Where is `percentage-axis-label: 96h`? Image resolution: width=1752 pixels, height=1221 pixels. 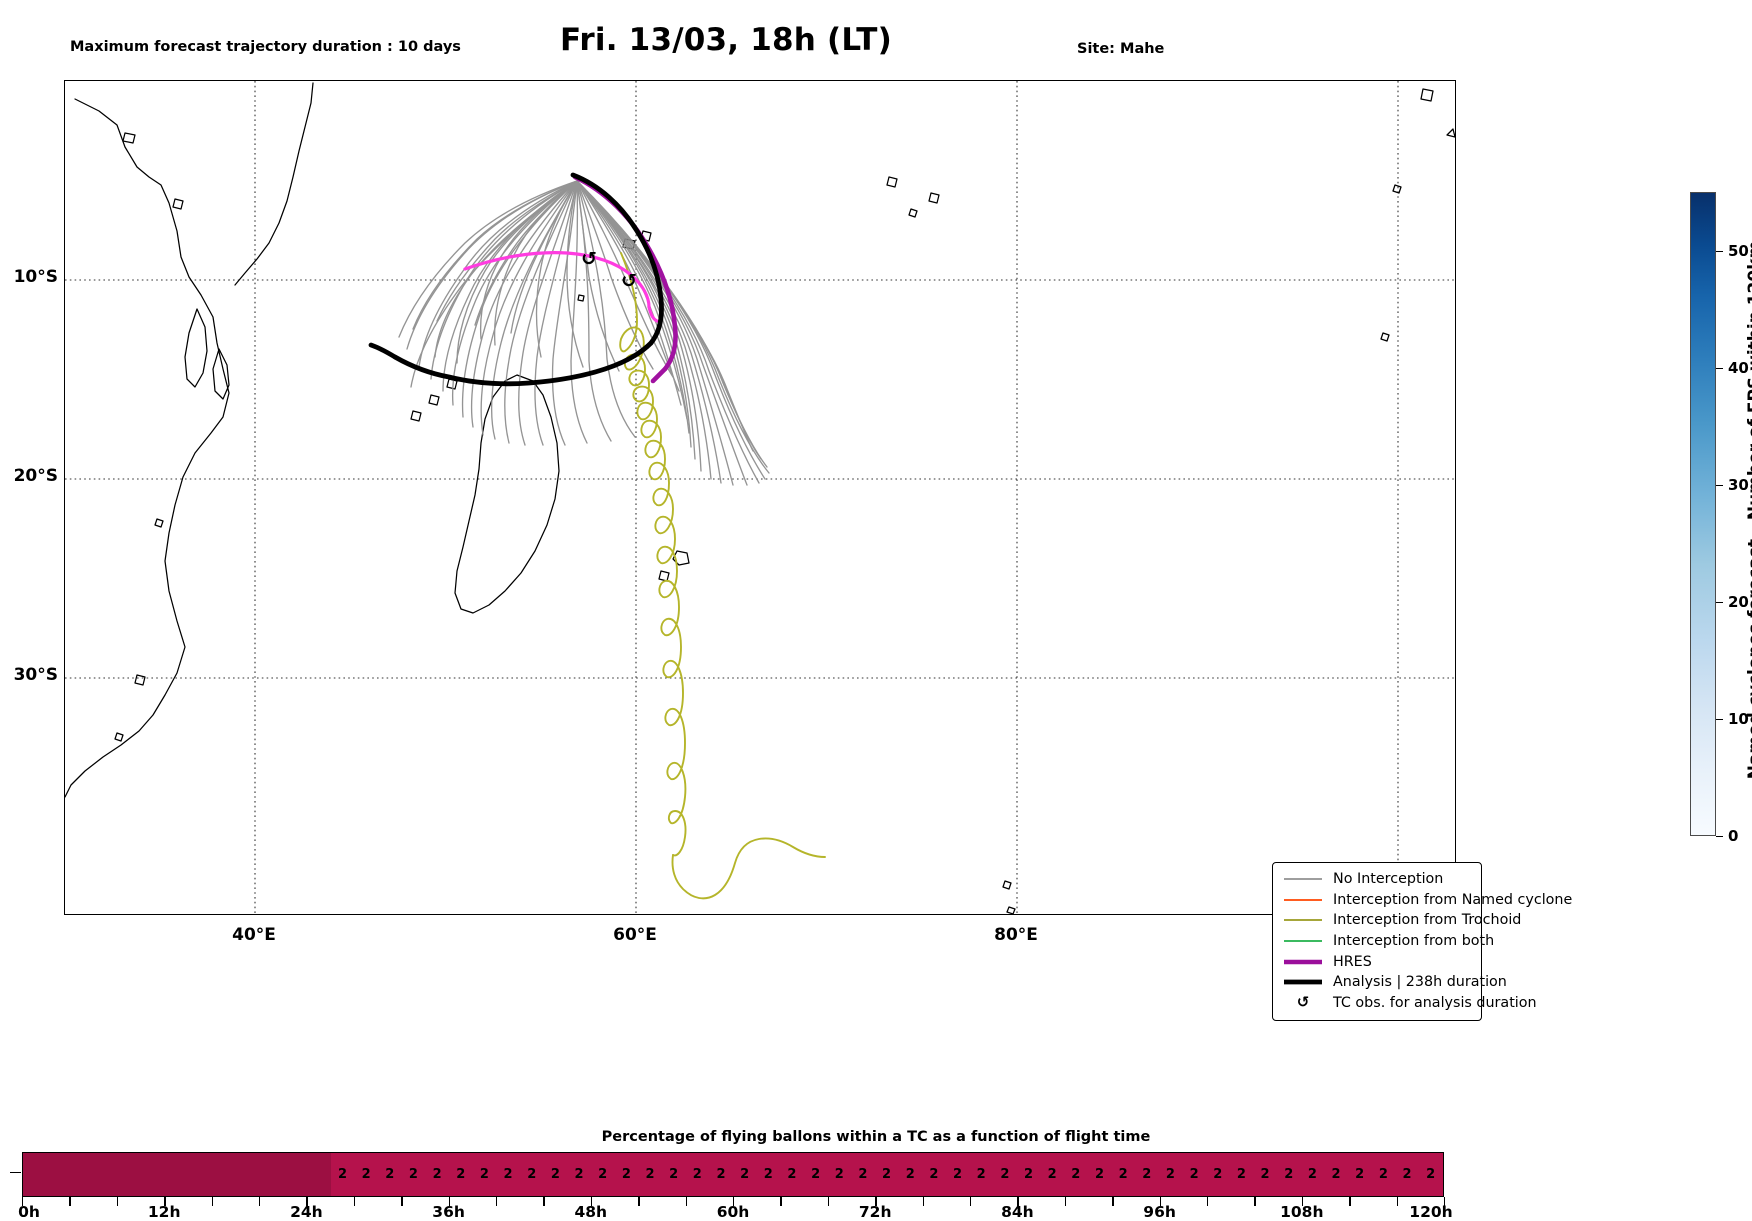
percentage-axis-label: 96h is located at coordinates (1159, 1212).